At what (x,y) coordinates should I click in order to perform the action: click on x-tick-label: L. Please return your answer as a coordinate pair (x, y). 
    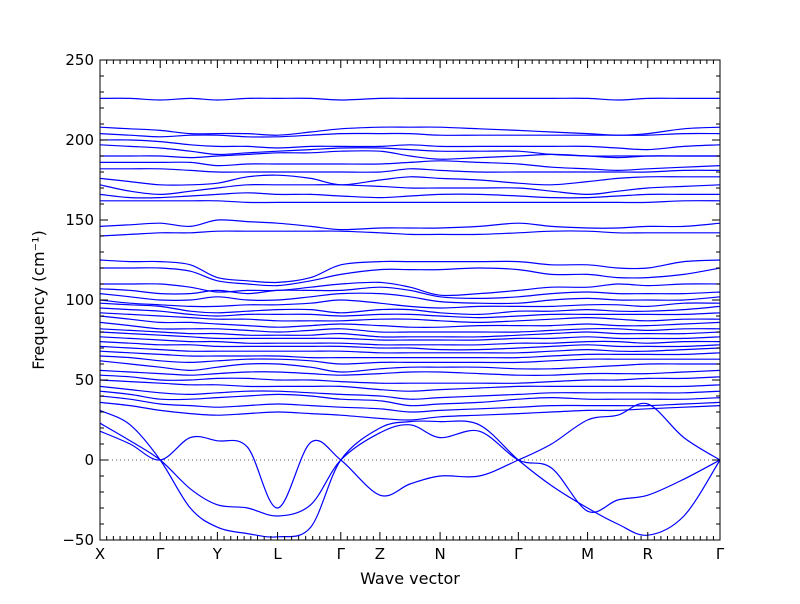
    Looking at the image, I should click on (277, 554).